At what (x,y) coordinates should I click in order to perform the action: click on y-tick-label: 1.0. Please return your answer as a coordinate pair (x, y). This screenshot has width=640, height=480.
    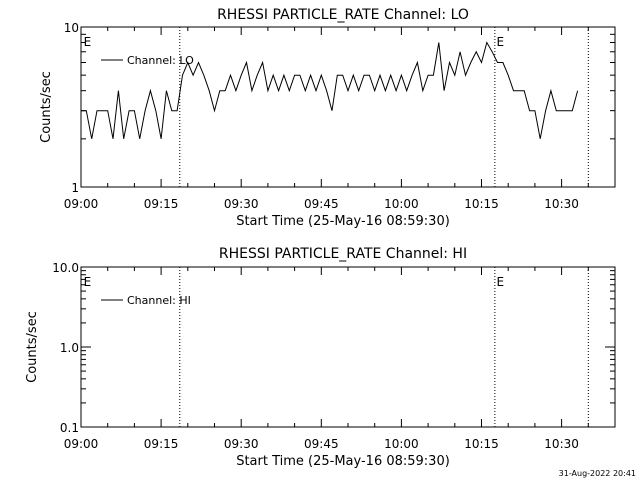
    Looking at the image, I should click on (69, 348).